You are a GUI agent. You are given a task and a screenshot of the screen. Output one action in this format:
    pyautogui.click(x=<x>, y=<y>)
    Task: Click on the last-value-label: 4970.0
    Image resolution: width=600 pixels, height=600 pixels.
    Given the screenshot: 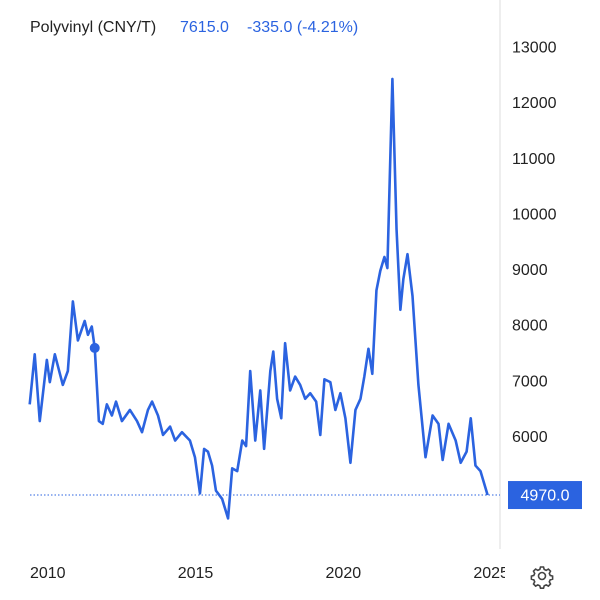 What is the action you would take?
    pyautogui.click(x=545, y=495)
    